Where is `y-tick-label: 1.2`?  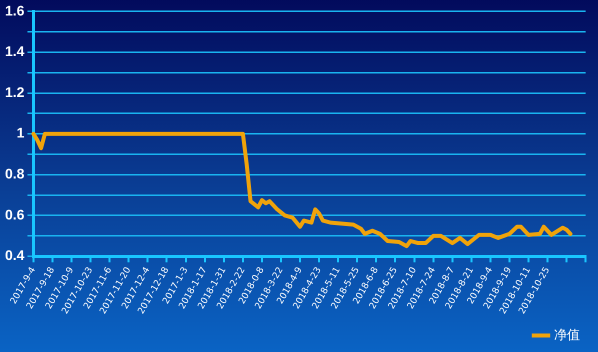 y-tick-label: 1.2 is located at coordinates (14, 92).